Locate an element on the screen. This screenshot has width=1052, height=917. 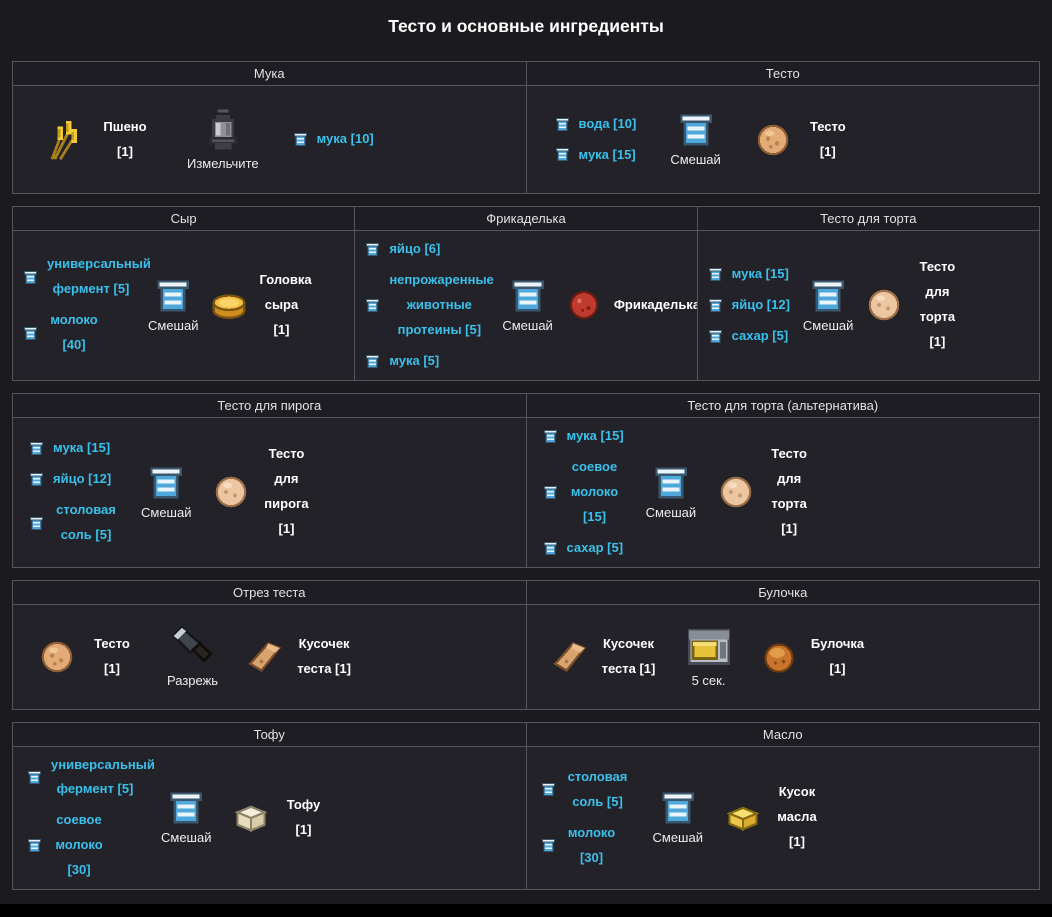
ingredient-link: молоко [40] is located at coordinates (74, 332).